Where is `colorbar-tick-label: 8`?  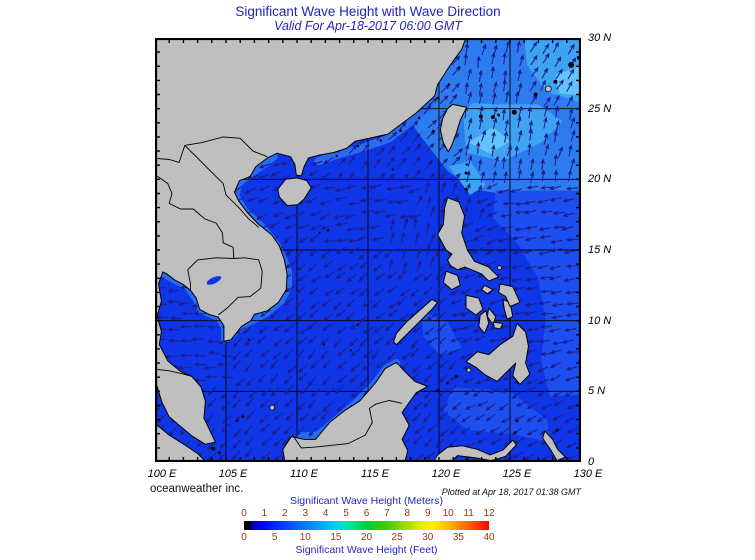 colorbar-tick-label: 8 is located at coordinates (407, 513).